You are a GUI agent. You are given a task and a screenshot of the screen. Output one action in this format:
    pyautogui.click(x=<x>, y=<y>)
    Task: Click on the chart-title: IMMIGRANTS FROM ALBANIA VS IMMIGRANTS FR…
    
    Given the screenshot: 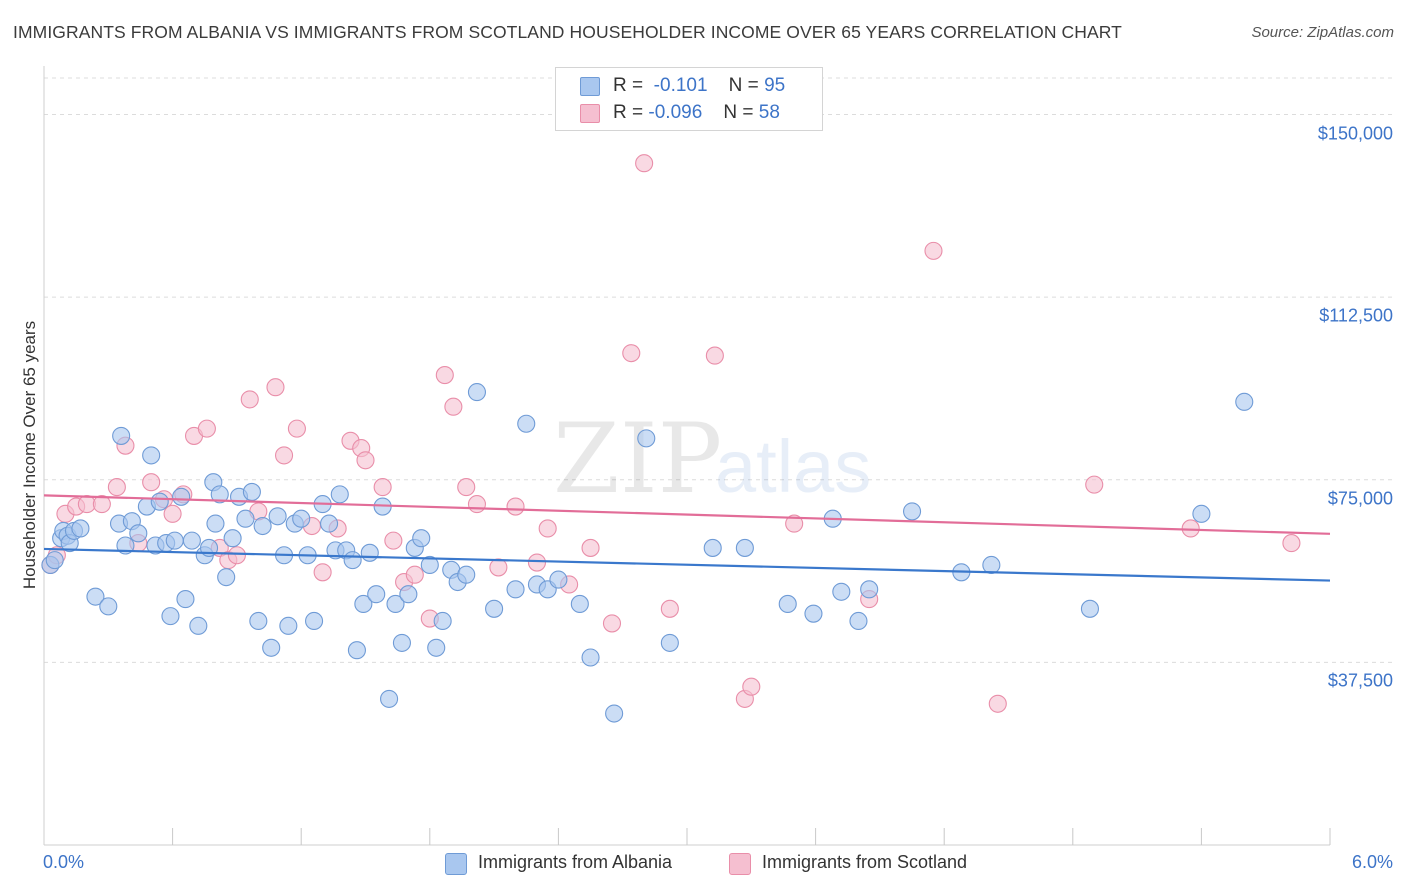 What is the action you would take?
    pyautogui.click(x=567, y=32)
    